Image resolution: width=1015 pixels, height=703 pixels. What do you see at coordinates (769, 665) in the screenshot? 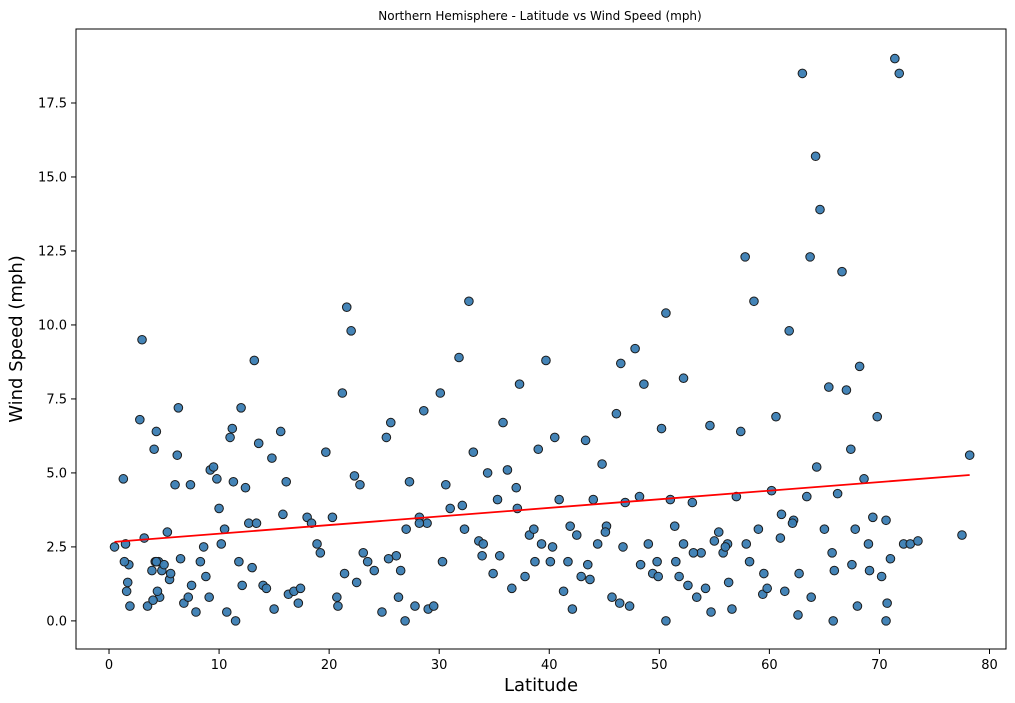
I see `x-tick-label: 60` at bounding box center [769, 665].